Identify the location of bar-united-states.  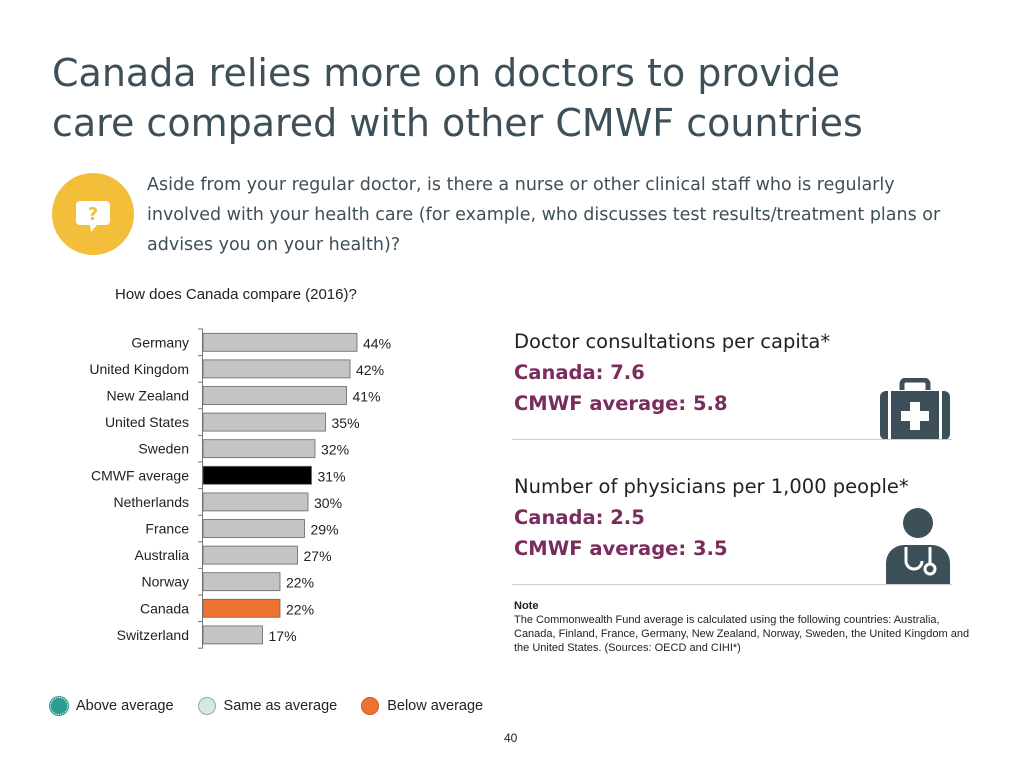
(264, 422).